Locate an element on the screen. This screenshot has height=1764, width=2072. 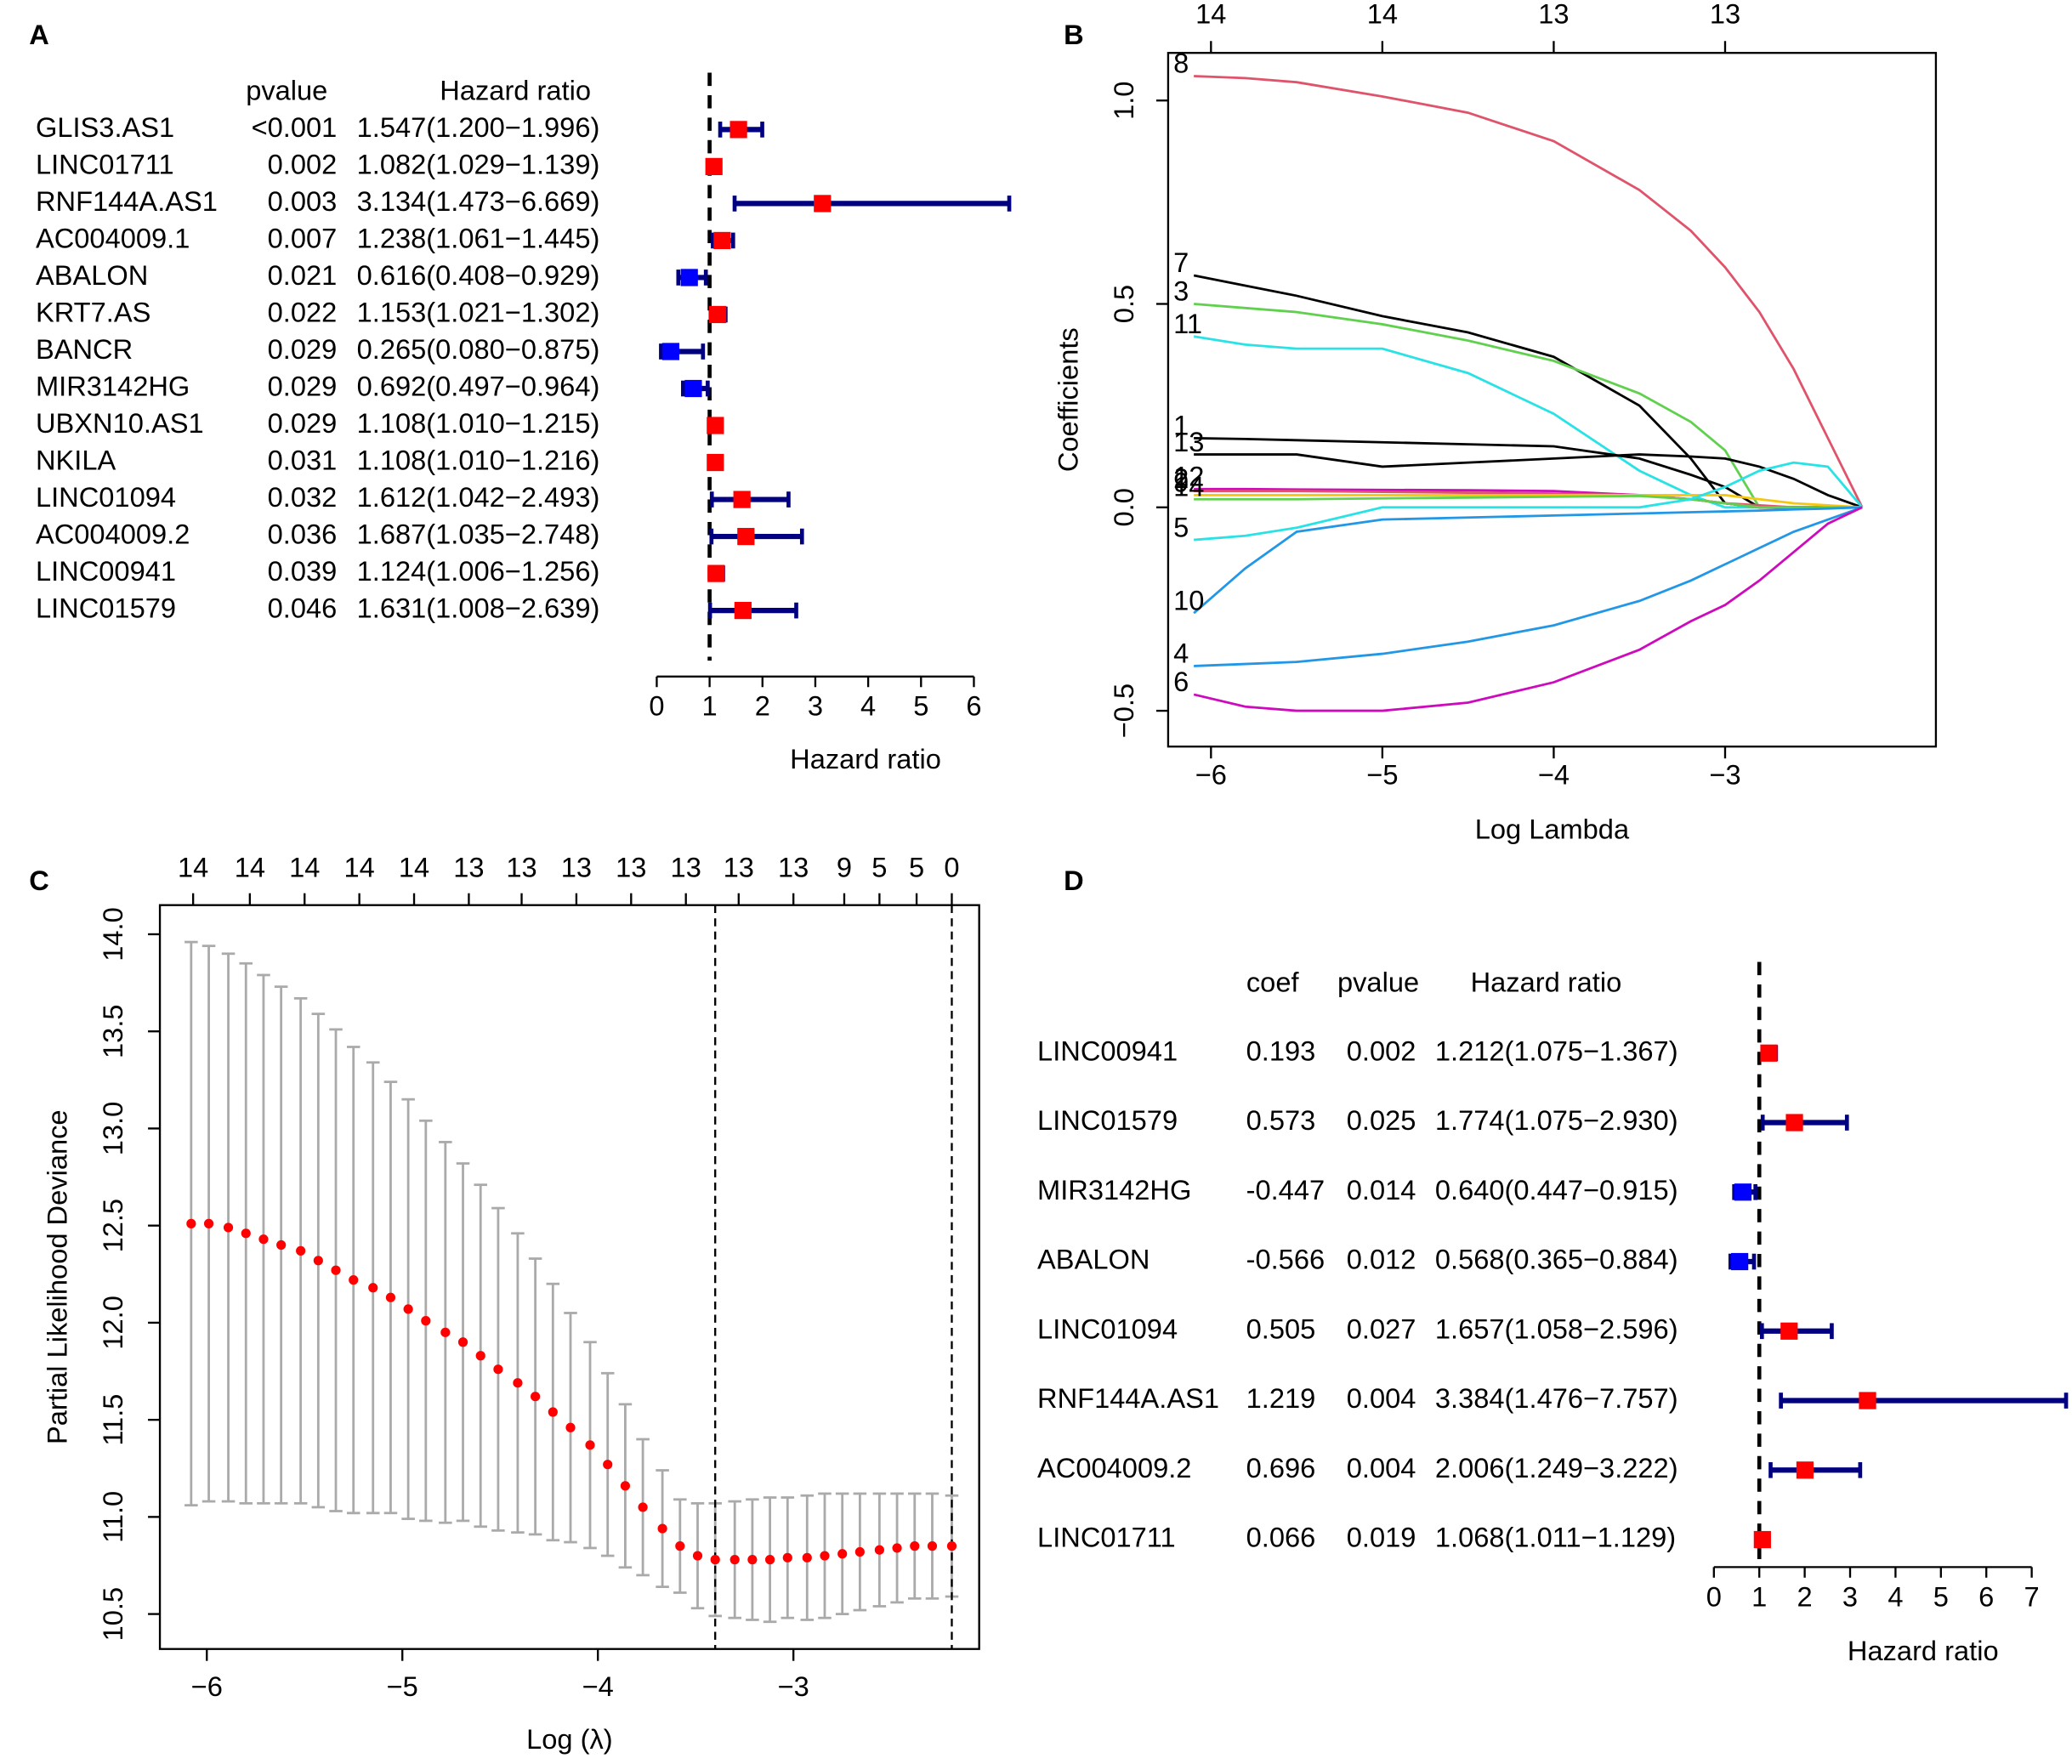
panel-label: B is located at coordinates (1074, 34).